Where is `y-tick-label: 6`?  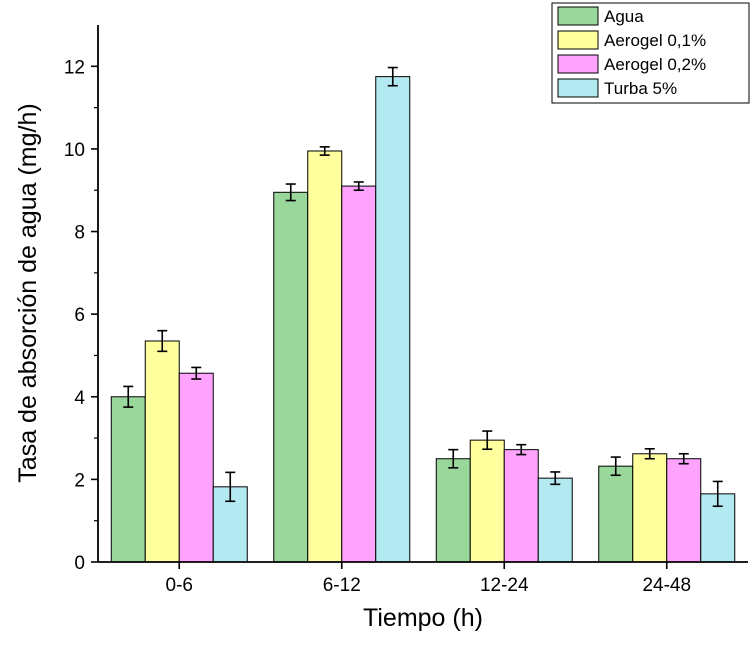
y-tick-label: 6 is located at coordinates (79, 315).